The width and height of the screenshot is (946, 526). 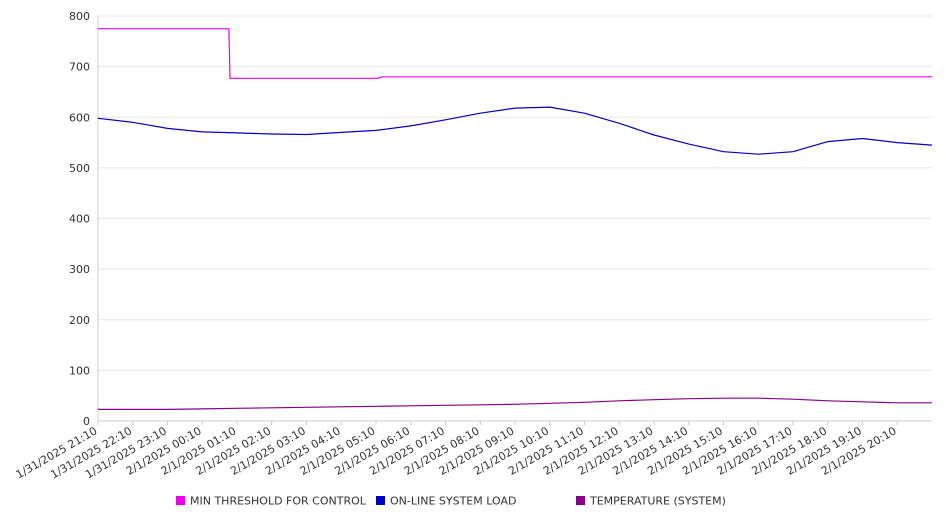 What do you see at coordinates (79, 67) in the screenshot?
I see `y-tick-label: 700` at bounding box center [79, 67].